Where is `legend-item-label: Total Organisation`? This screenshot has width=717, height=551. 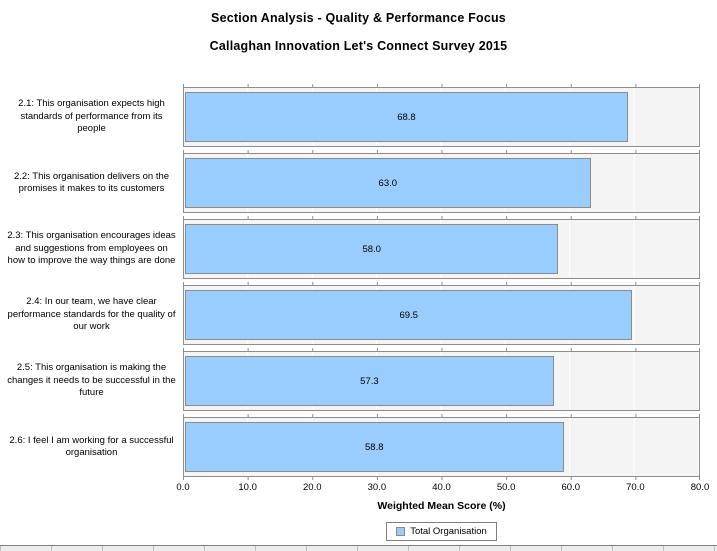
legend-item-label: Total Organisation is located at coordinates (448, 531).